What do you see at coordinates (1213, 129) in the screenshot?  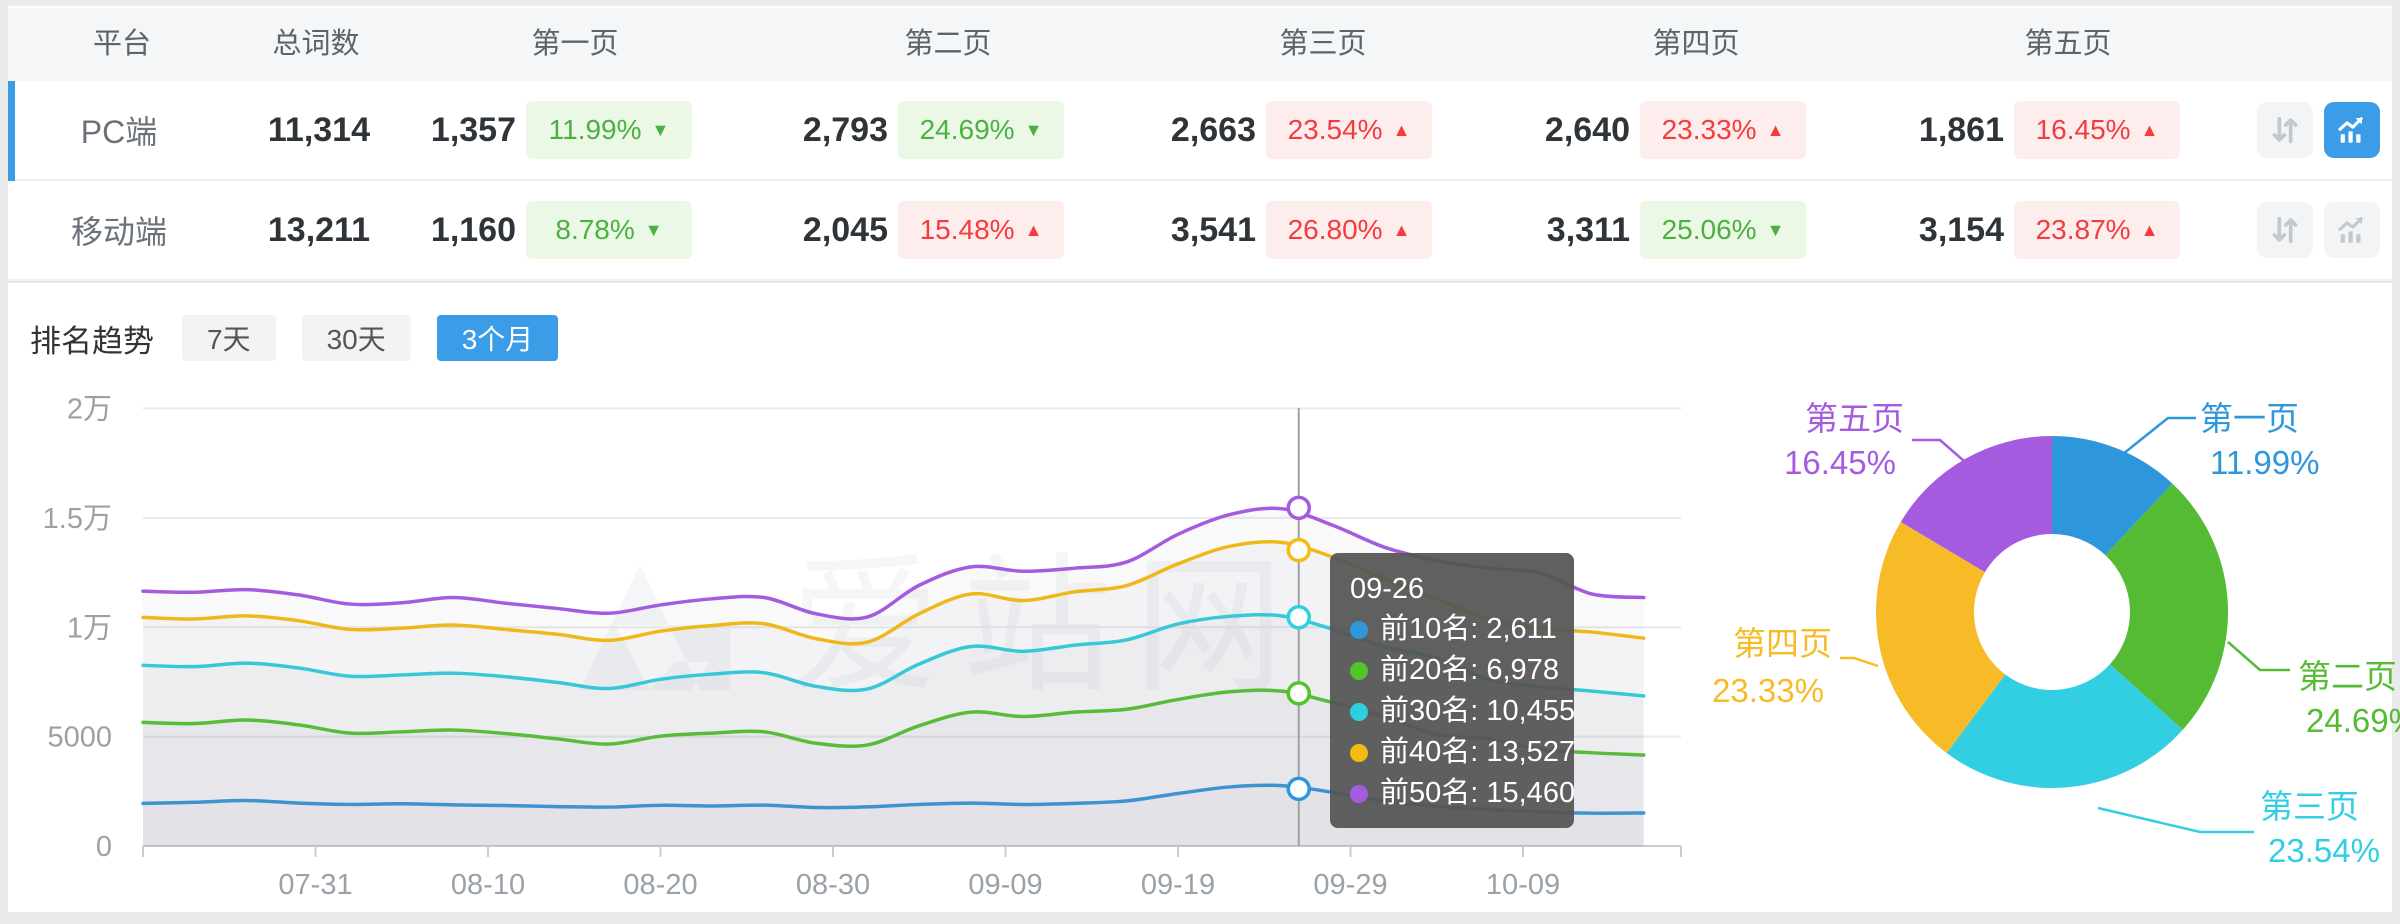 I see `page-count-value: 2,663` at bounding box center [1213, 129].